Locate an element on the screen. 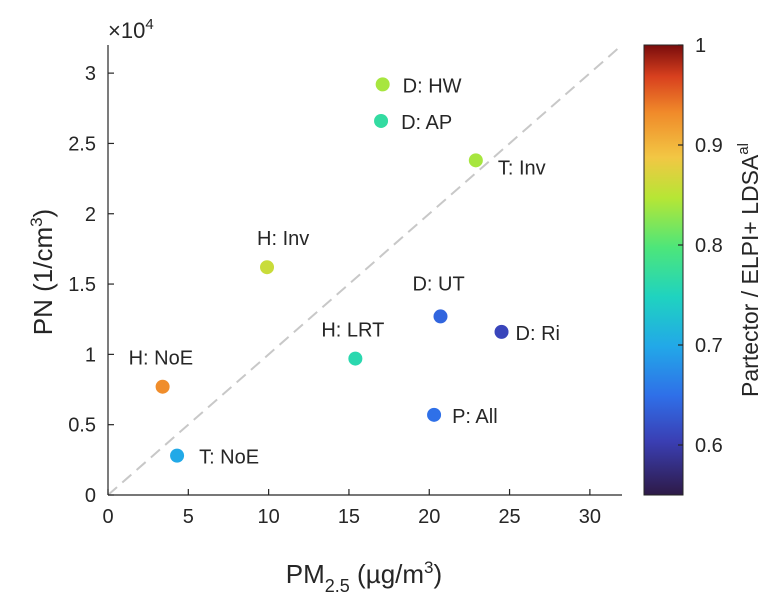 This screenshot has height=596, width=772. y-label-sup: 3 is located at coordinates (36, 221).